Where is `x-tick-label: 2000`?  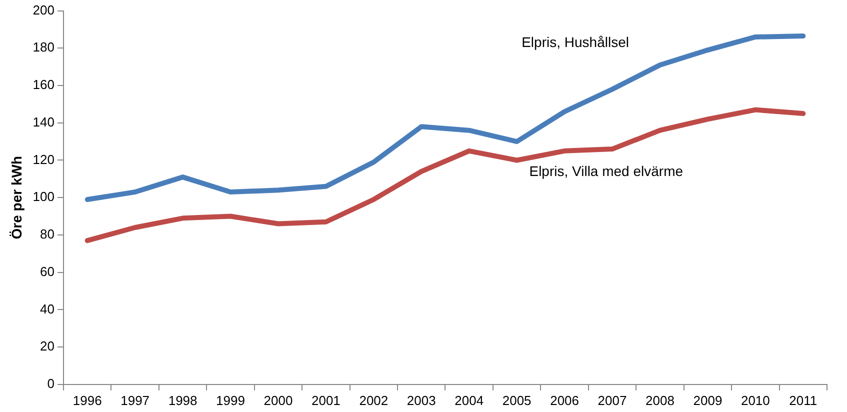 x-tick-label: 2000 is located at coordinates (278, 400).